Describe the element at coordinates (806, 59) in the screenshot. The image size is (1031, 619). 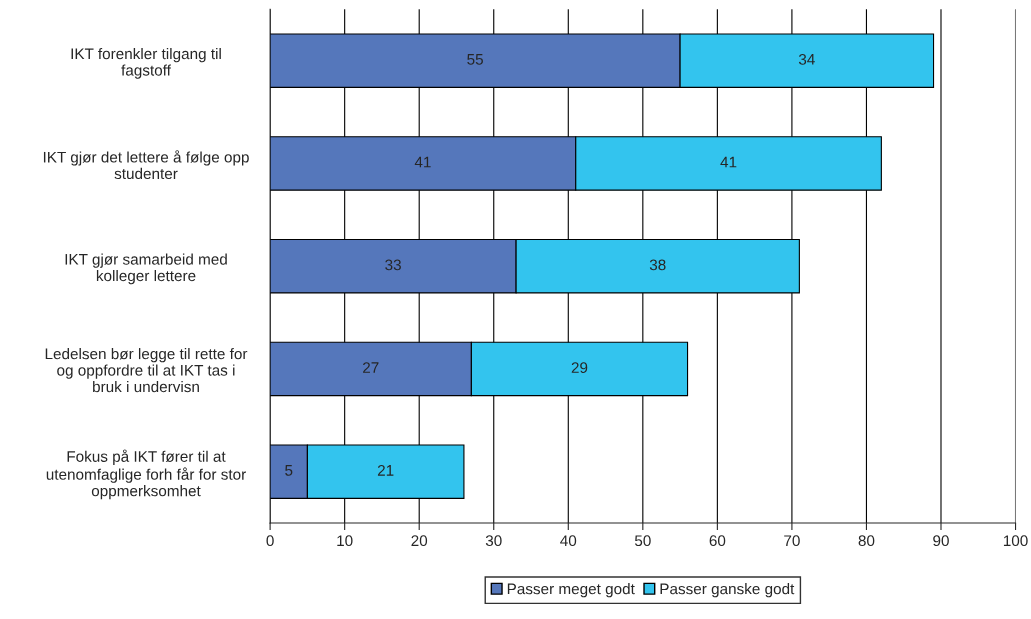
I see `data-label: 34` at that location.